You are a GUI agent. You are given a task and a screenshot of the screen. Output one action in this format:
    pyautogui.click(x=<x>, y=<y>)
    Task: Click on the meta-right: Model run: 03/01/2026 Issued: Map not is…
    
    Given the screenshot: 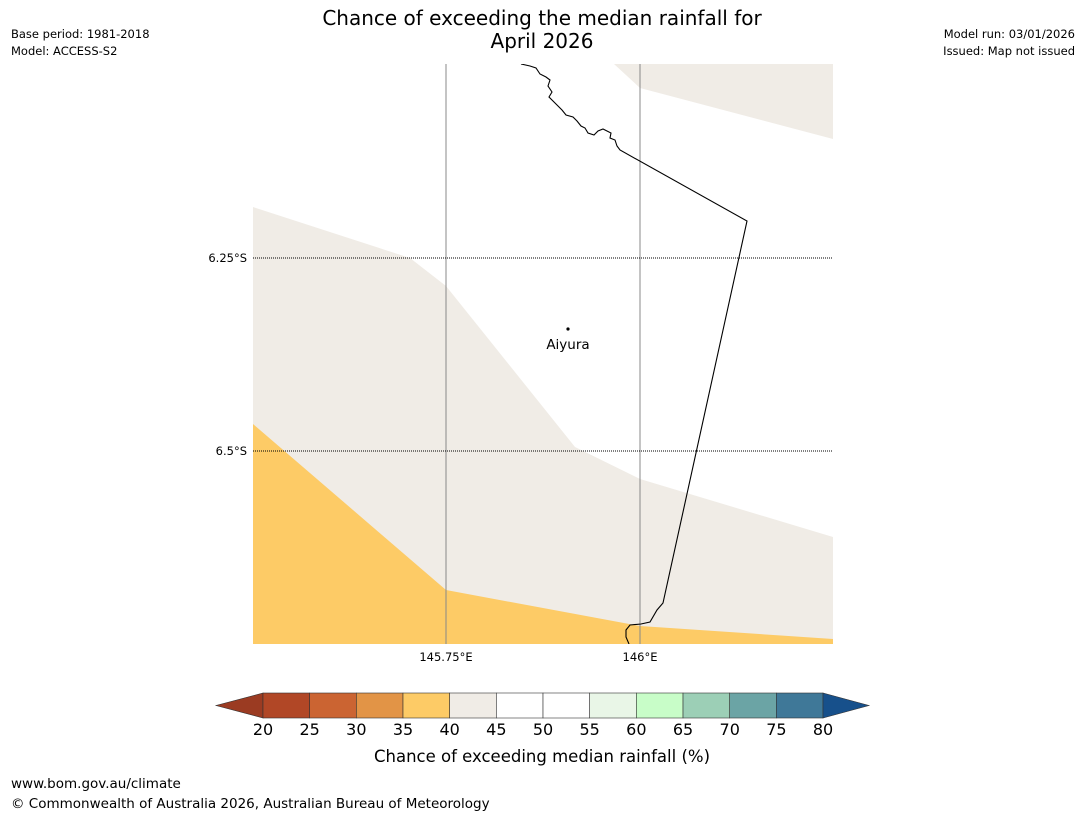 What is the action you would take?
    pyautogui.click(x=1009, y=43)
    